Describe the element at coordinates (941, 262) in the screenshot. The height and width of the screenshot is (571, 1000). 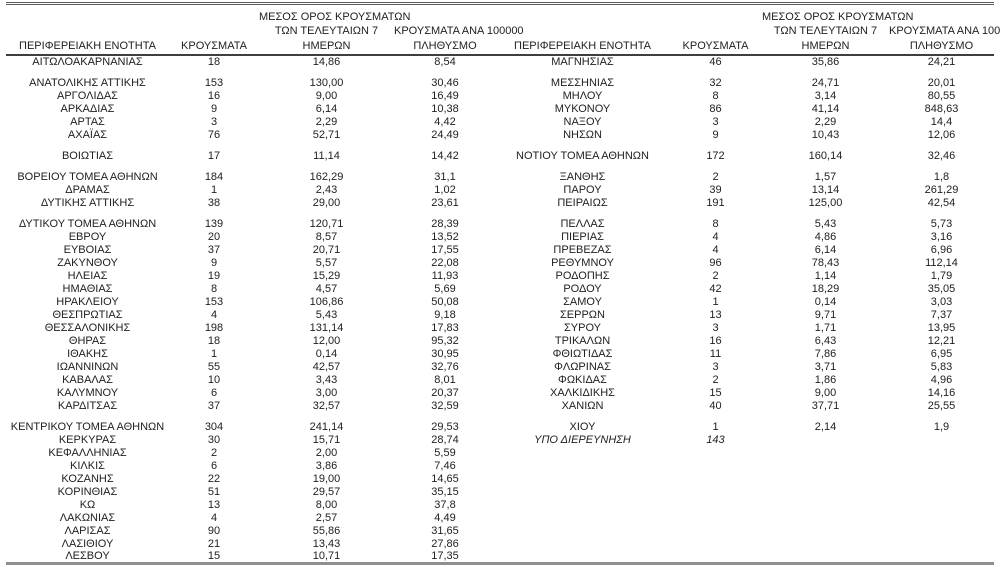
I see `per100k-cell-right: 112,14` at that location.